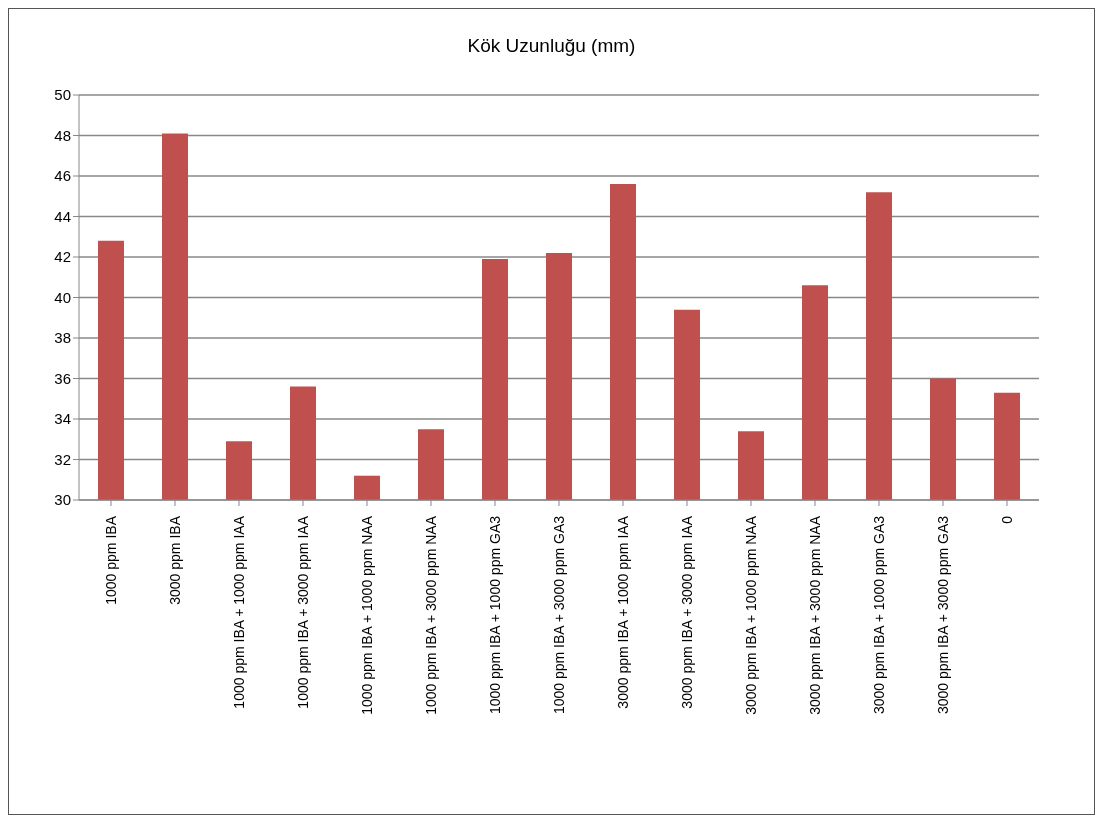  I want to click on y-tick-label: 30, so click(62, 500).